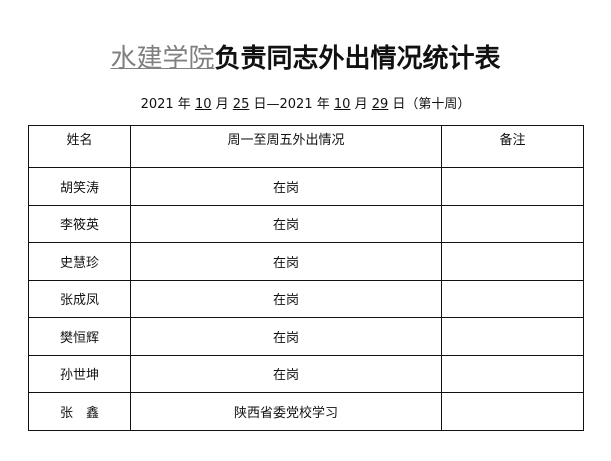 This screenshot has width=611, height=461. What do you see at coordinates (357, 59) in the screenshot?
I see `title-main: 负责同志外出情况统计表` at bounding box center [357, 59].